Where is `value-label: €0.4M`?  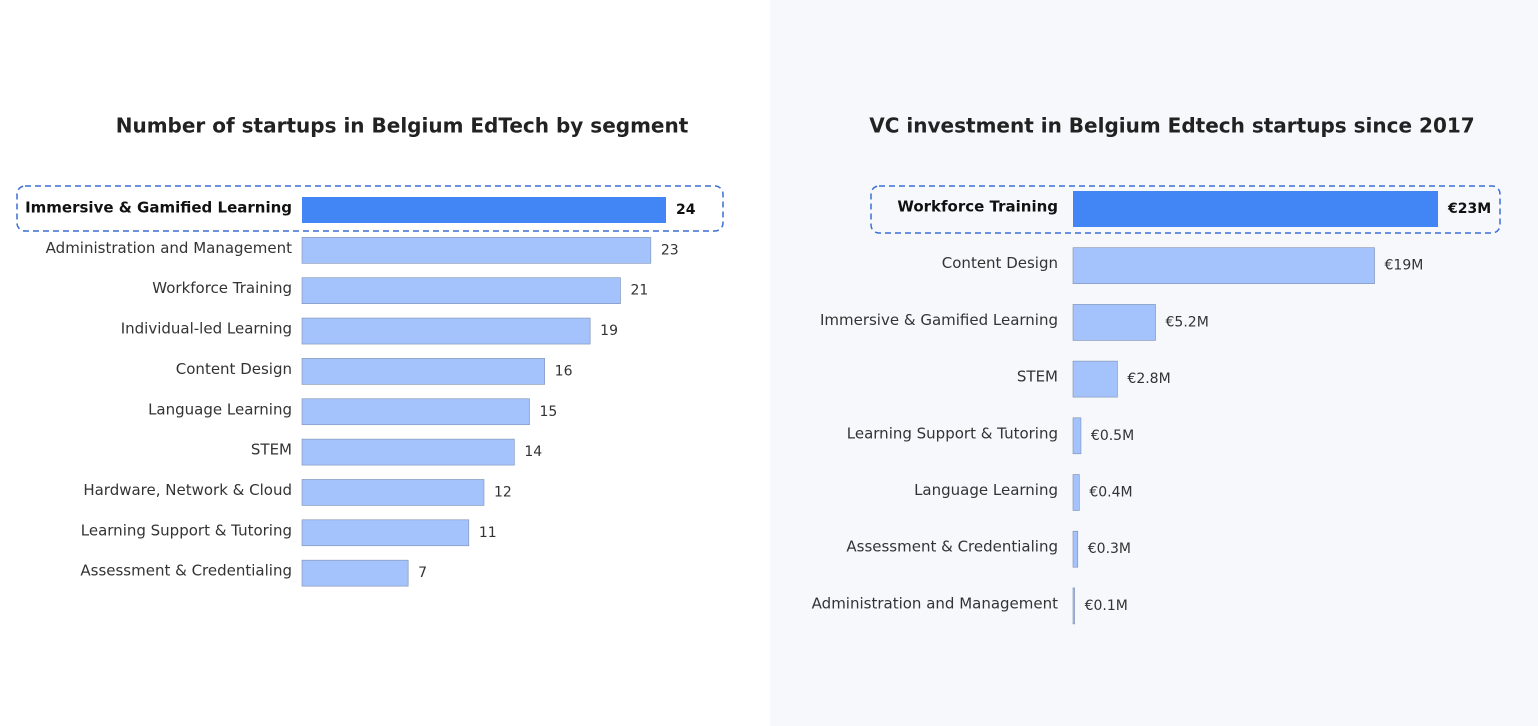
value-label: €0.4M is located at coordinates (1110, 493).